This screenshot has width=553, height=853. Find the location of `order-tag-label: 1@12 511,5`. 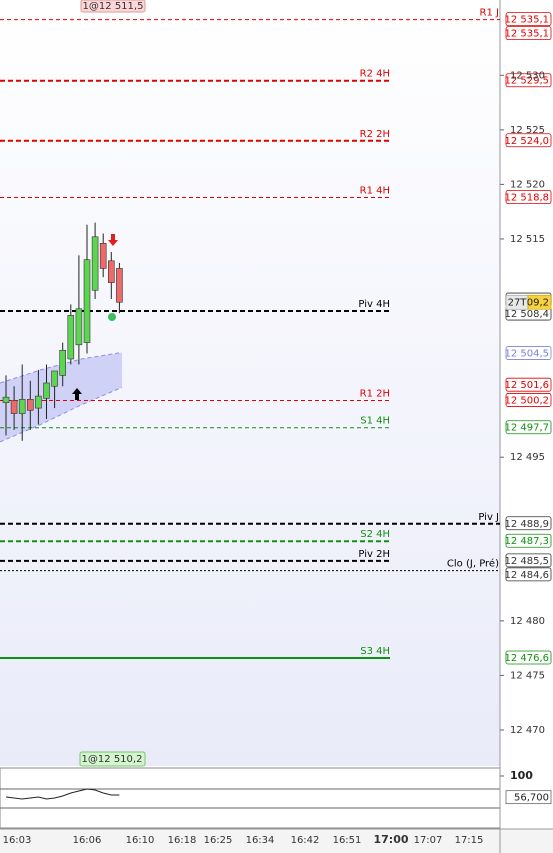

order-tag-label: 1@12 511,5 is located at coordinates (113, 6).